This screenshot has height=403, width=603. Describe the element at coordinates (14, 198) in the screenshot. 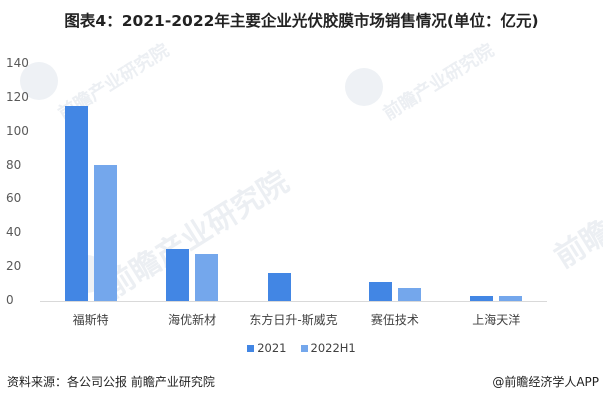

I see `y-tick-label: 60` at that location.